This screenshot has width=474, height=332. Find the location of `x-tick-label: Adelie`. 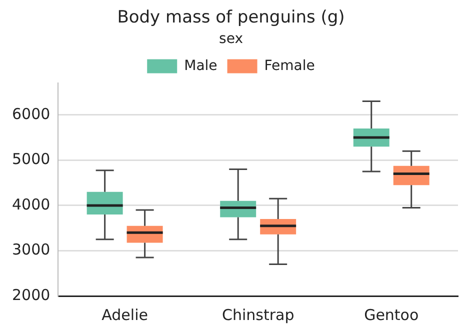

x-tick-label: Adelie is located at coordinates (125, 315).